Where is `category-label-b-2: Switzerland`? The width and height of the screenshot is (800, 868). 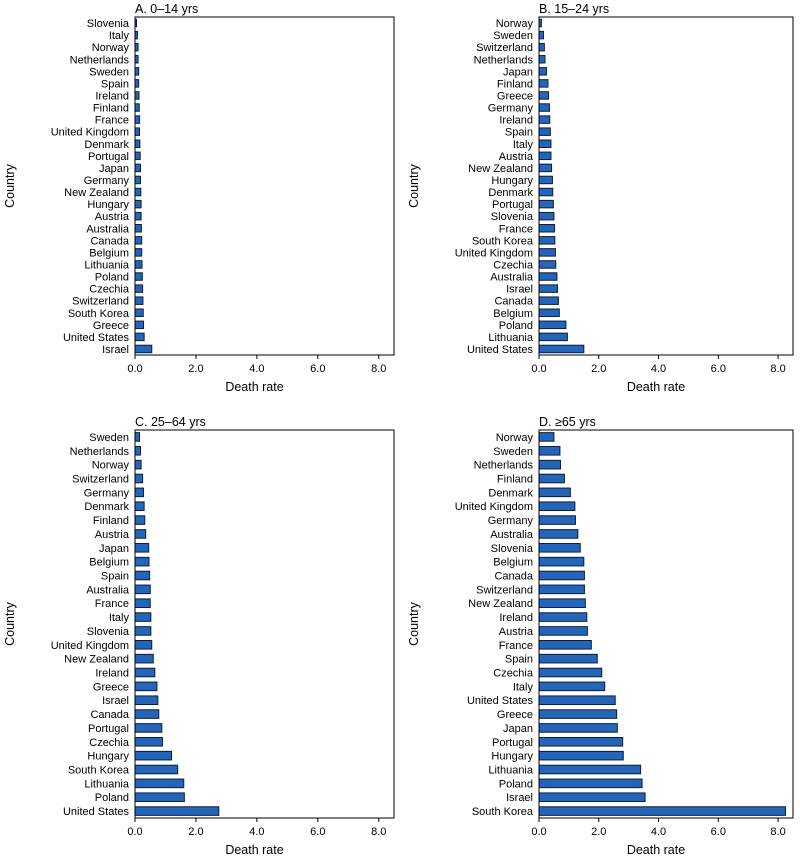 category-label-b-2: Switzerland is located at coordinates (504, 48).